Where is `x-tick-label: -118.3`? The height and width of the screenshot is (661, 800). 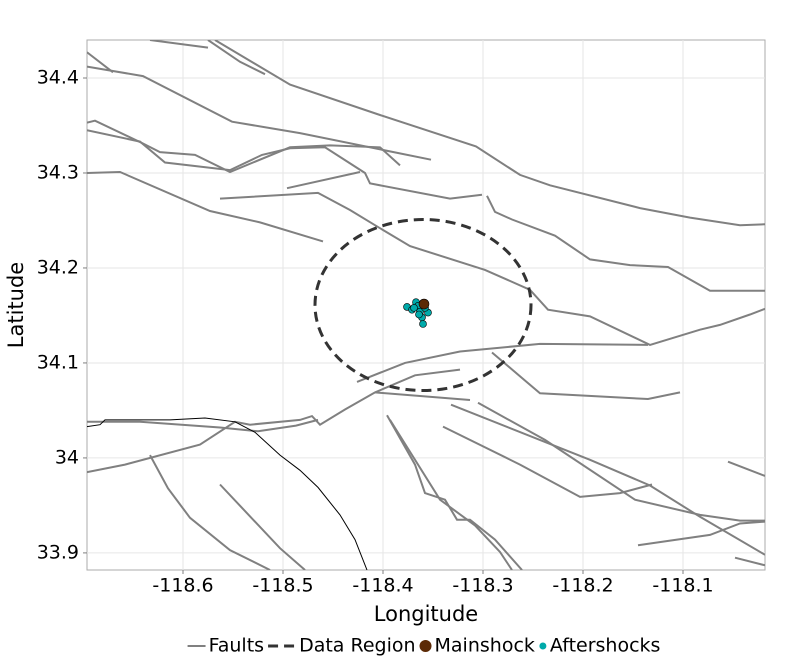
x-tick-label: -118.3 is located at coordinates (482, 586).